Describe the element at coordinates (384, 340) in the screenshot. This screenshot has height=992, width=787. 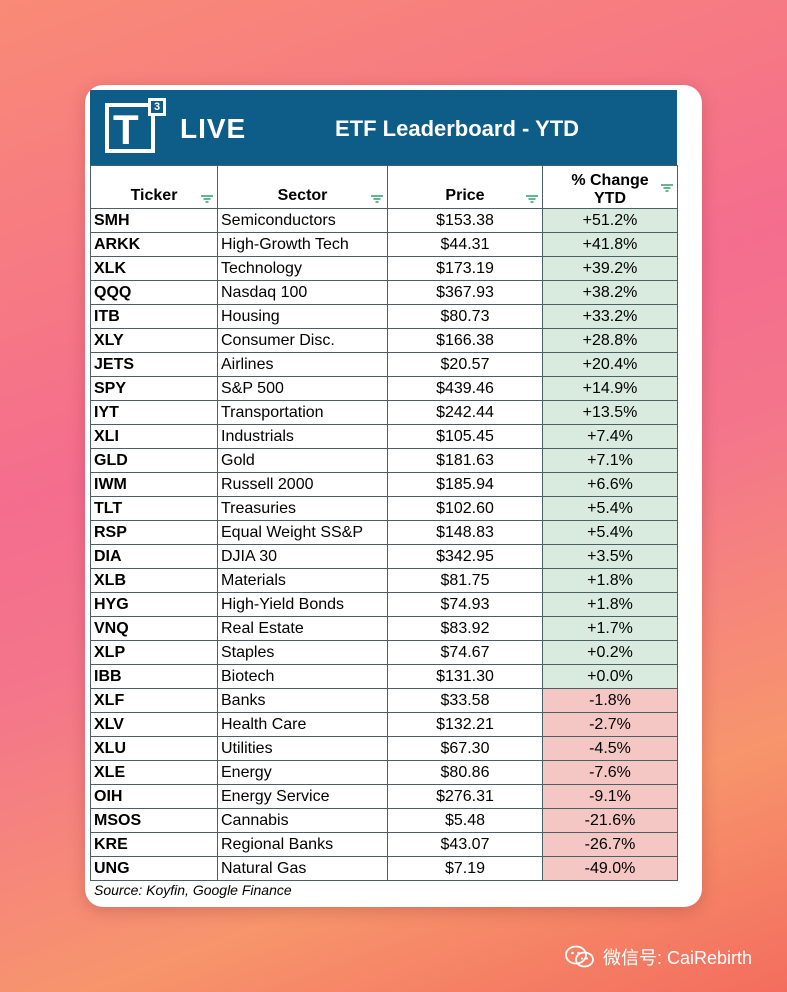
I see `table-row: XLY Consumer Disc. $166.38 +28.8%` at that location.